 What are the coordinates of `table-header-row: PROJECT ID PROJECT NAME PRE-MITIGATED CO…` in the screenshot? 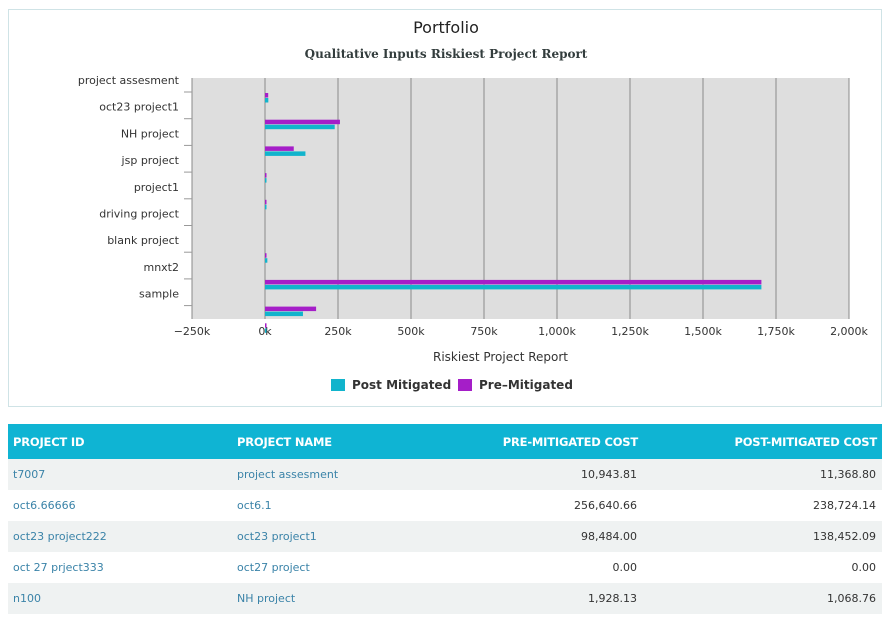 It's located at (445, 441).